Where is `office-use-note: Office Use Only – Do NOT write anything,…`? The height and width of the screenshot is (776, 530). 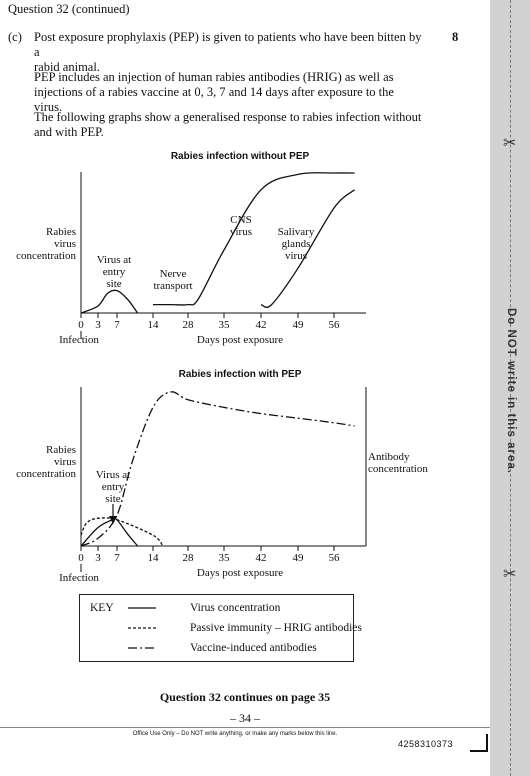
office-use-note: Office Use Only – Do NOT write anything,… is located at coordinates (235, 734).